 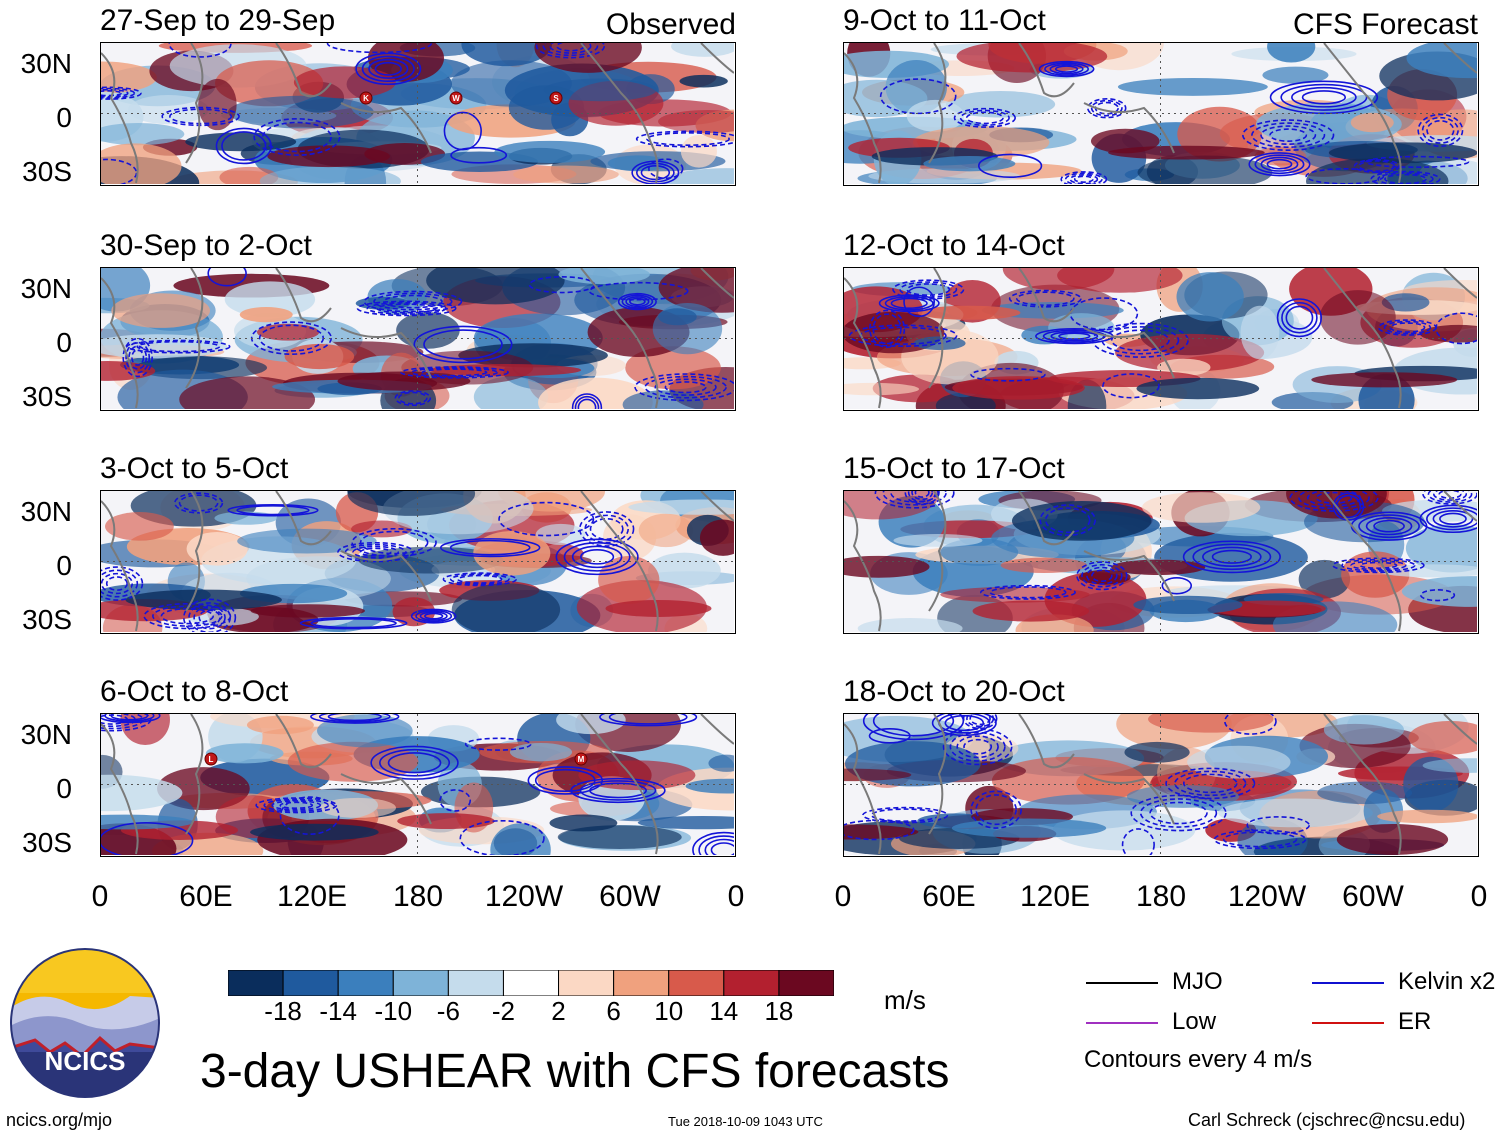 What do you see at coordinates (581, 759) in the screenshot?
I see `storm-marker-M: M` at bounding box center [581, 759].